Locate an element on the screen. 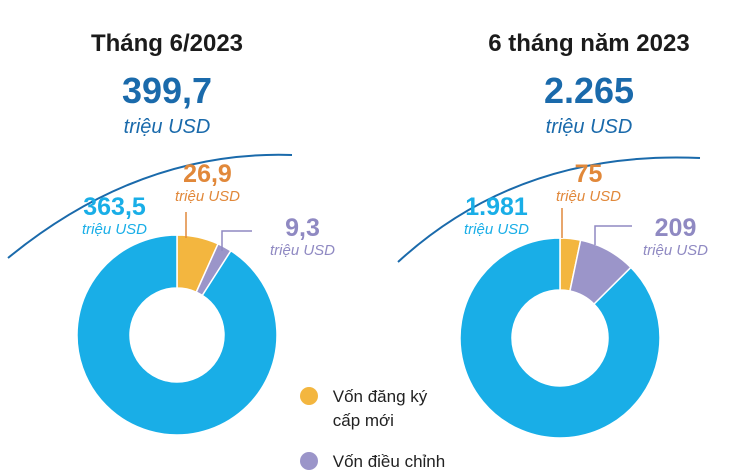 The width and height of the screenshot is (740, 474). legend-label-line2: cấp mới is located at coordinates (363, 420).